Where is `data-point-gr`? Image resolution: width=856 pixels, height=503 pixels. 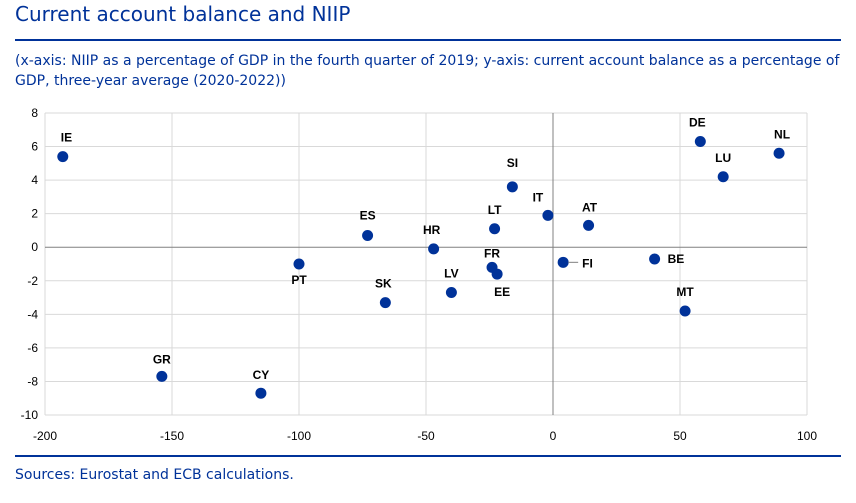 data-point-gr is located at coordinates (162, 376).